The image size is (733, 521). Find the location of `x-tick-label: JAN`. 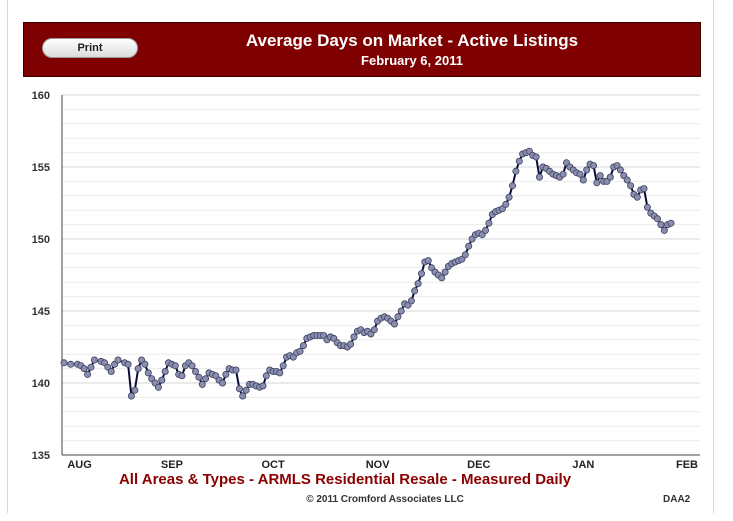

x-tick-label: JAN is located at coordinates (583, 465).